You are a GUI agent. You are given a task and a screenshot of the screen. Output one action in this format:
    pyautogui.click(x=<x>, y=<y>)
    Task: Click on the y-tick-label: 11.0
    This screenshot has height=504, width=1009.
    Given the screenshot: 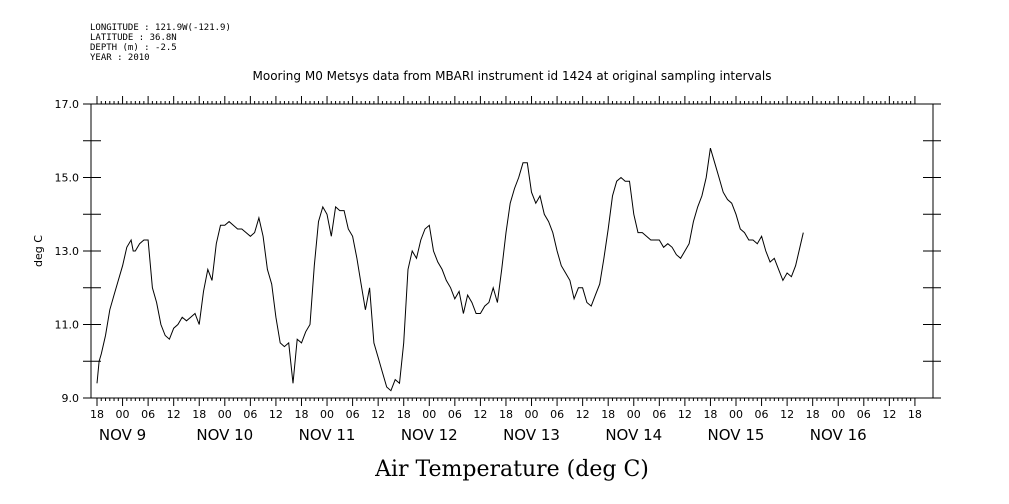 What is the action you would take?
    pyautogui.click(x=67, y=325)
    